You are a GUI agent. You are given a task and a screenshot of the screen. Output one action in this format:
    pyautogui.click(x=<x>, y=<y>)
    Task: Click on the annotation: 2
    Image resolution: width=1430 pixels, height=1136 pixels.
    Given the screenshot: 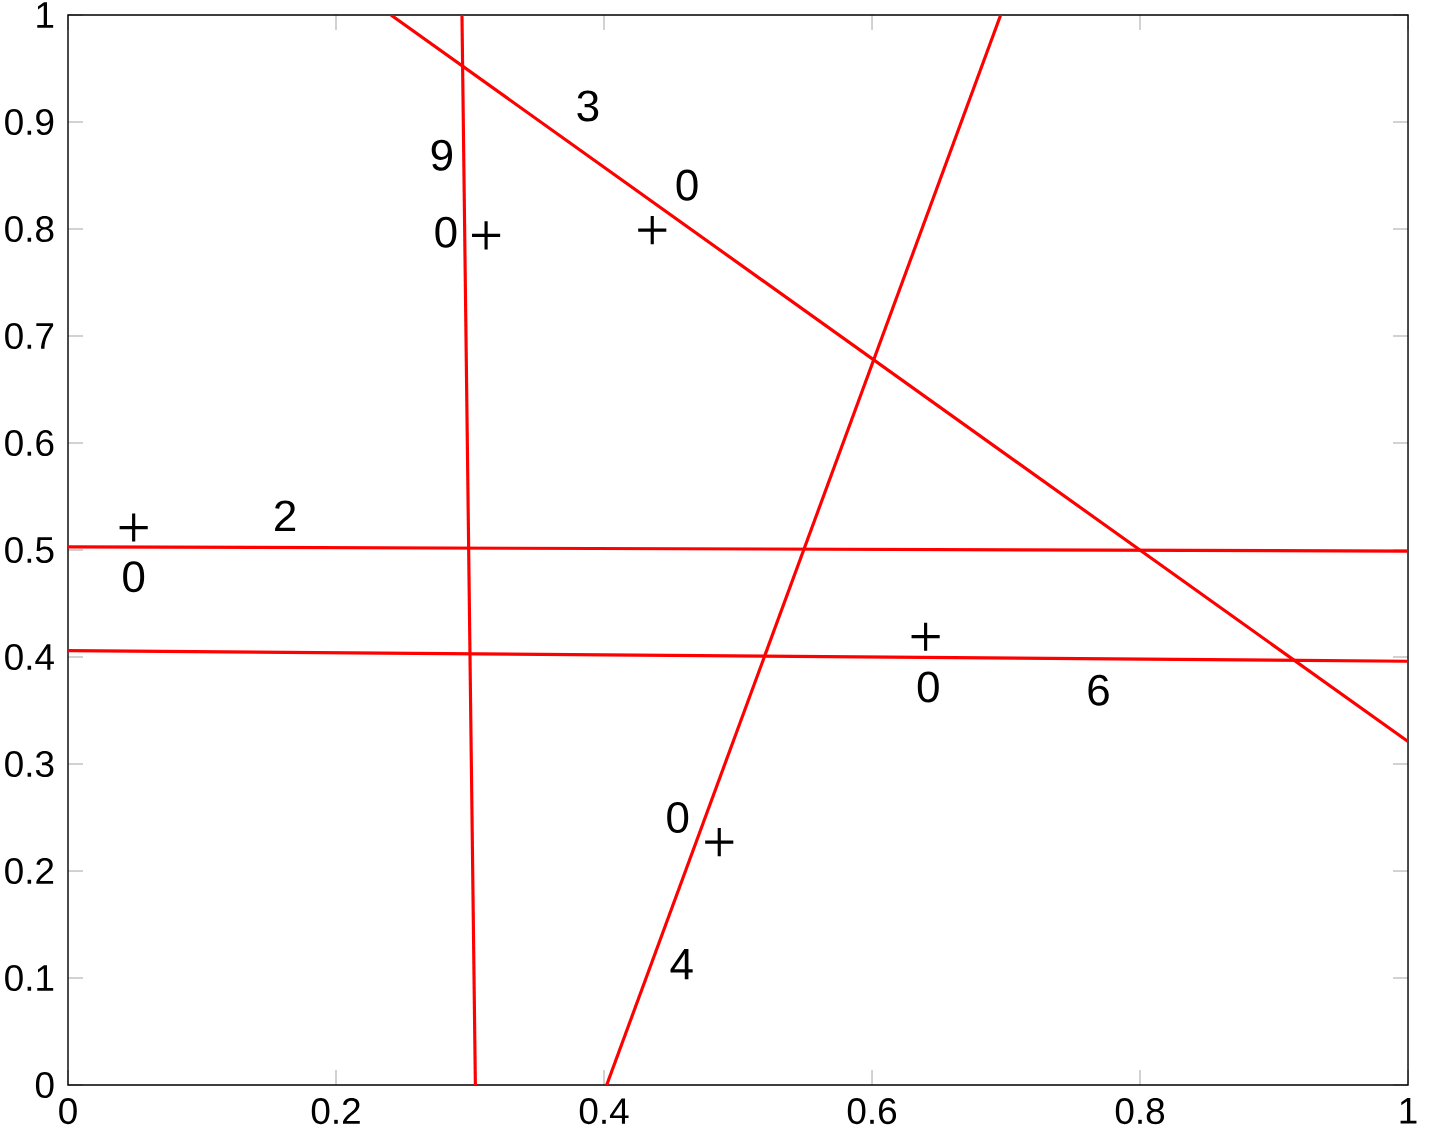 What is the action you would take?
    pyautogui.click(x=285, y=516)
    